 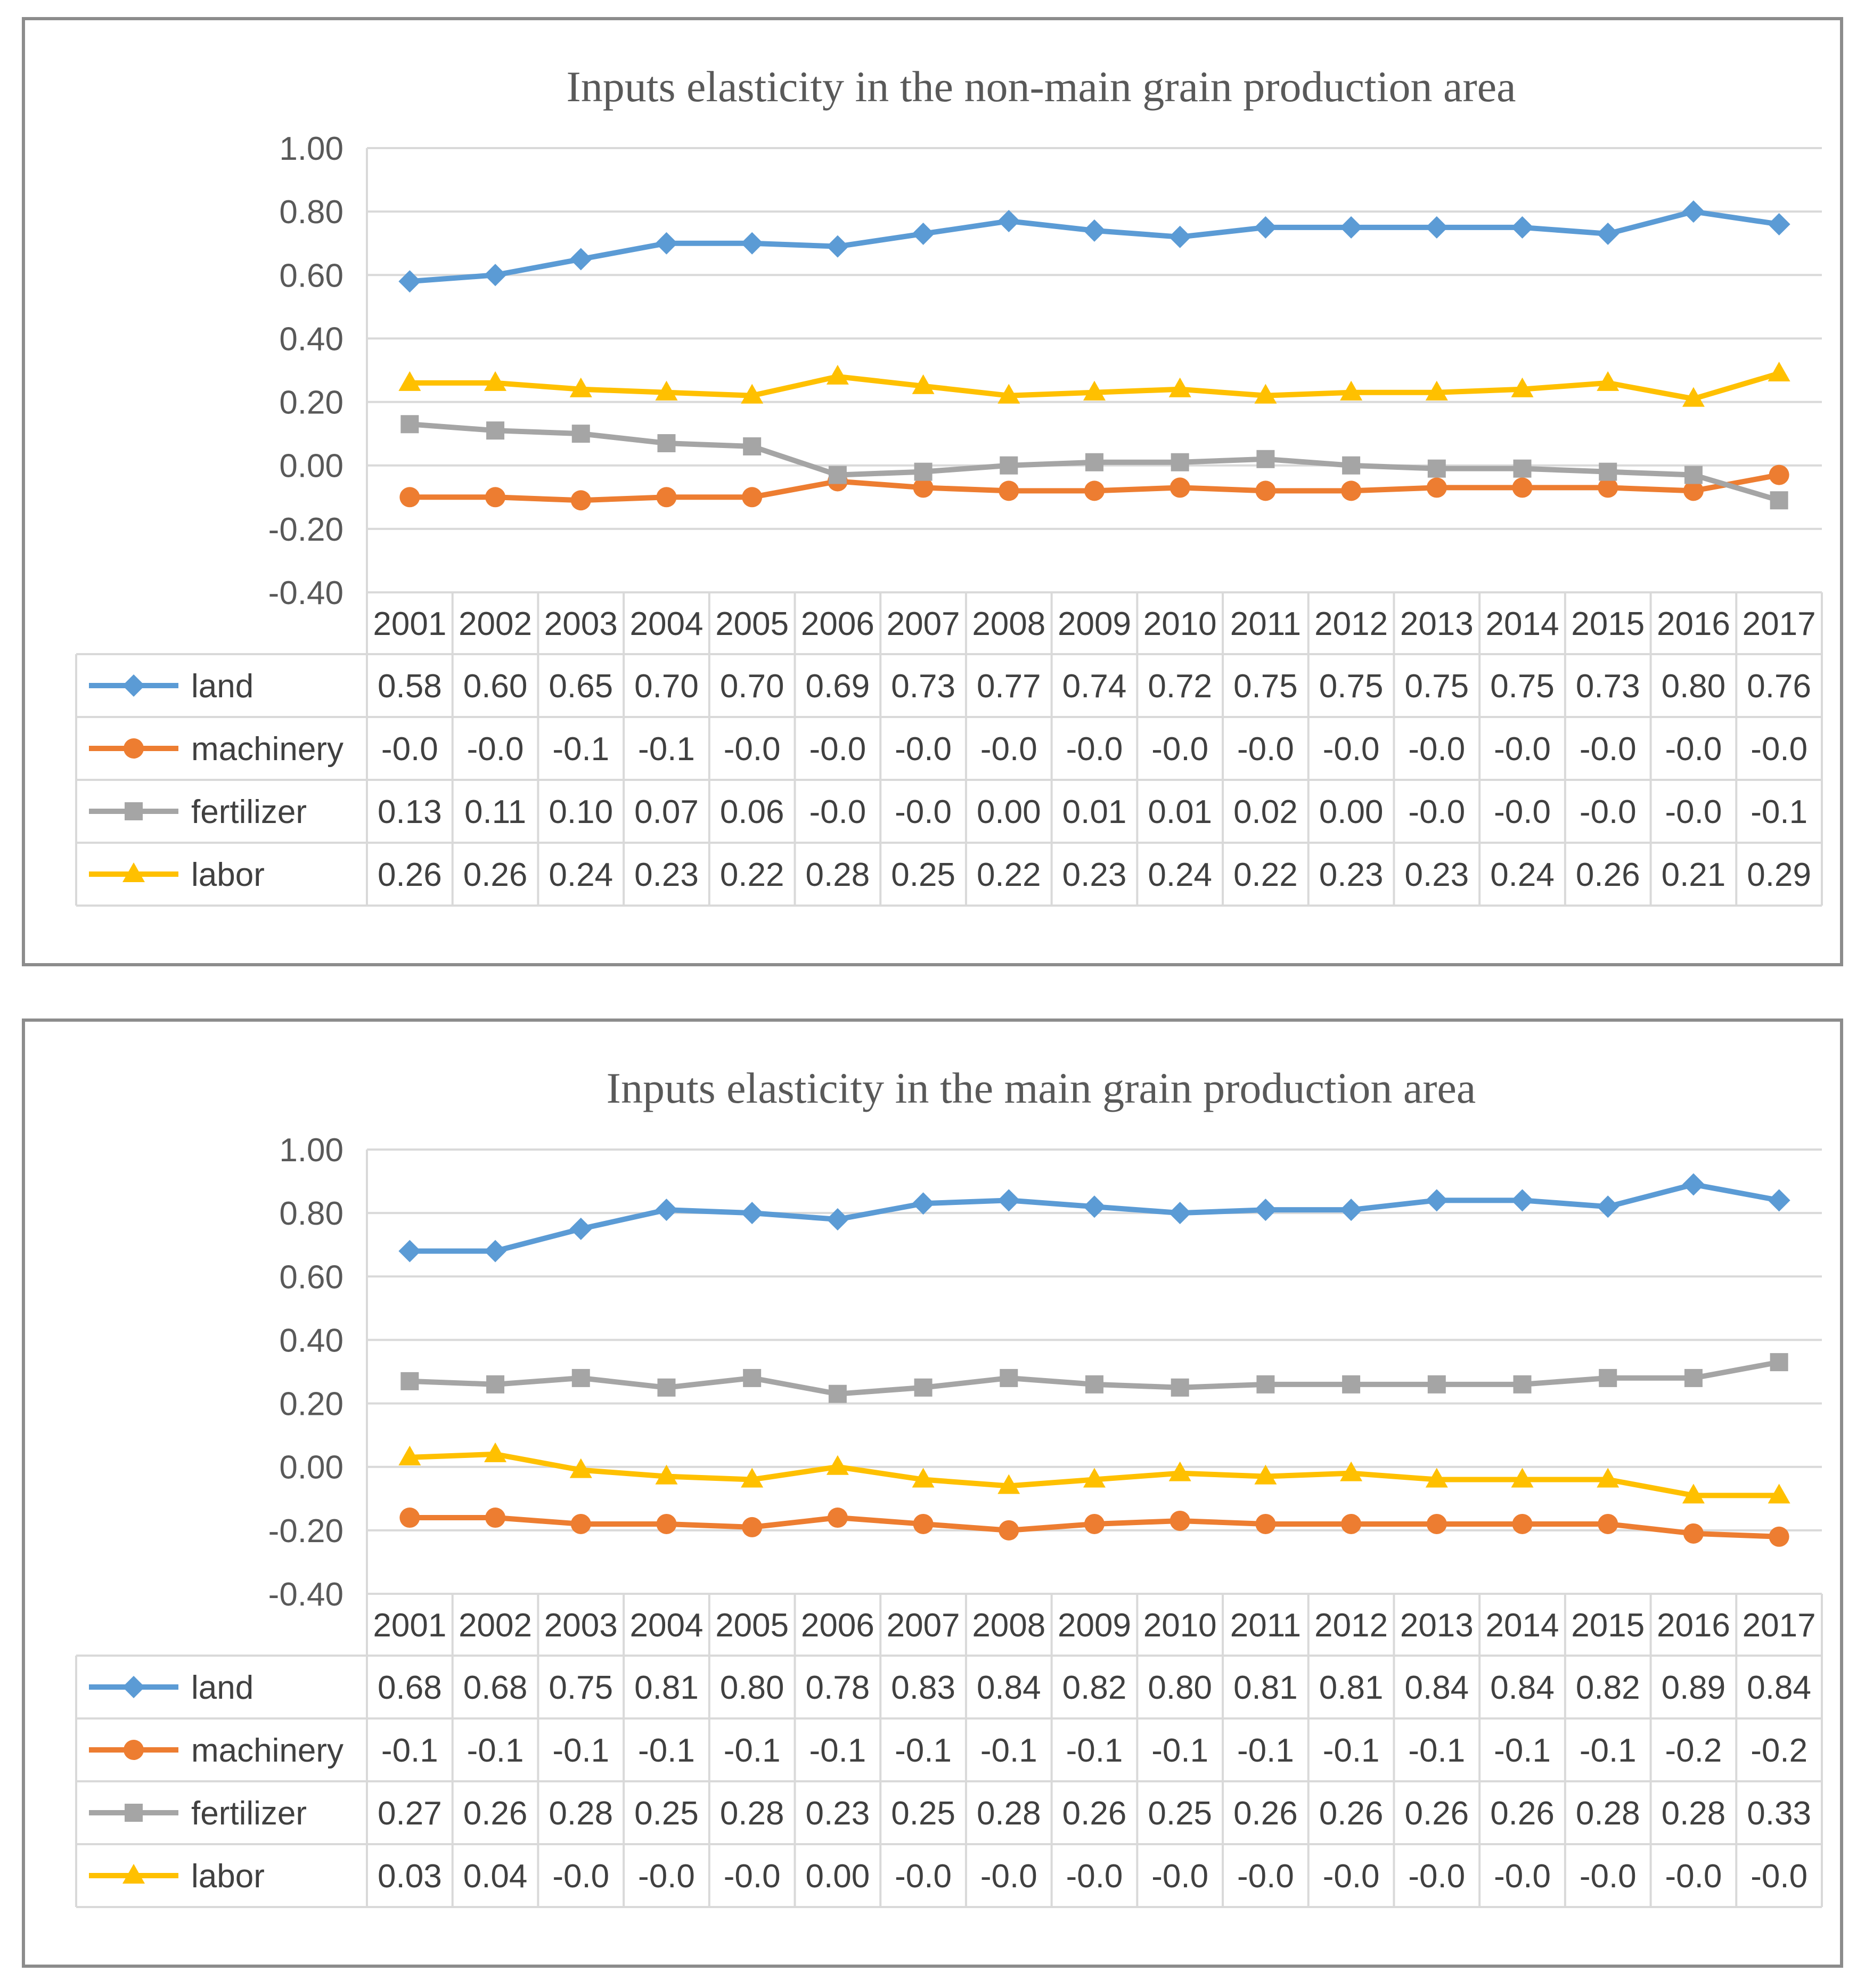 What do you see at coordinates (1523, 1626) in the screenshot?
I see `x-tick-label: 2014` at bounding box center [1523, 1626].